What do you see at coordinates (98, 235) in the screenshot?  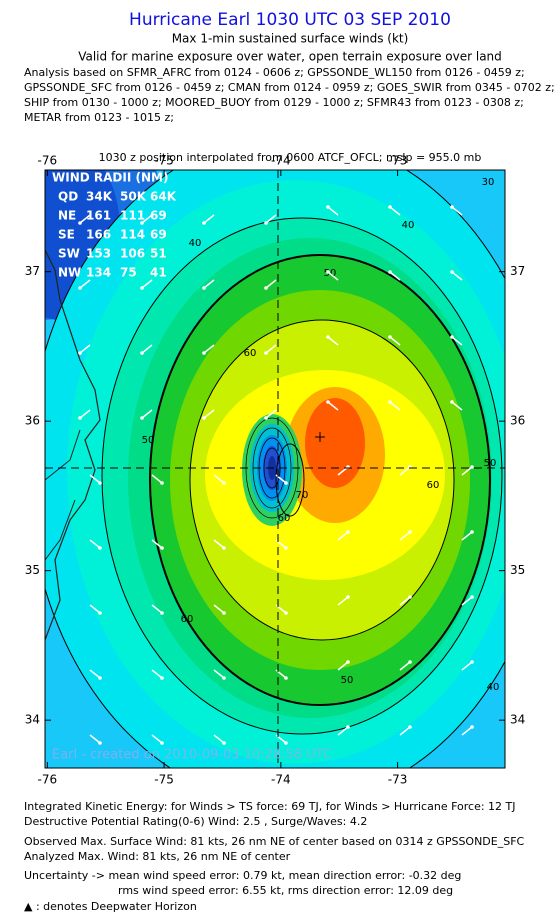 I see `radii-cell: 166` at bounding box center [98, 235].